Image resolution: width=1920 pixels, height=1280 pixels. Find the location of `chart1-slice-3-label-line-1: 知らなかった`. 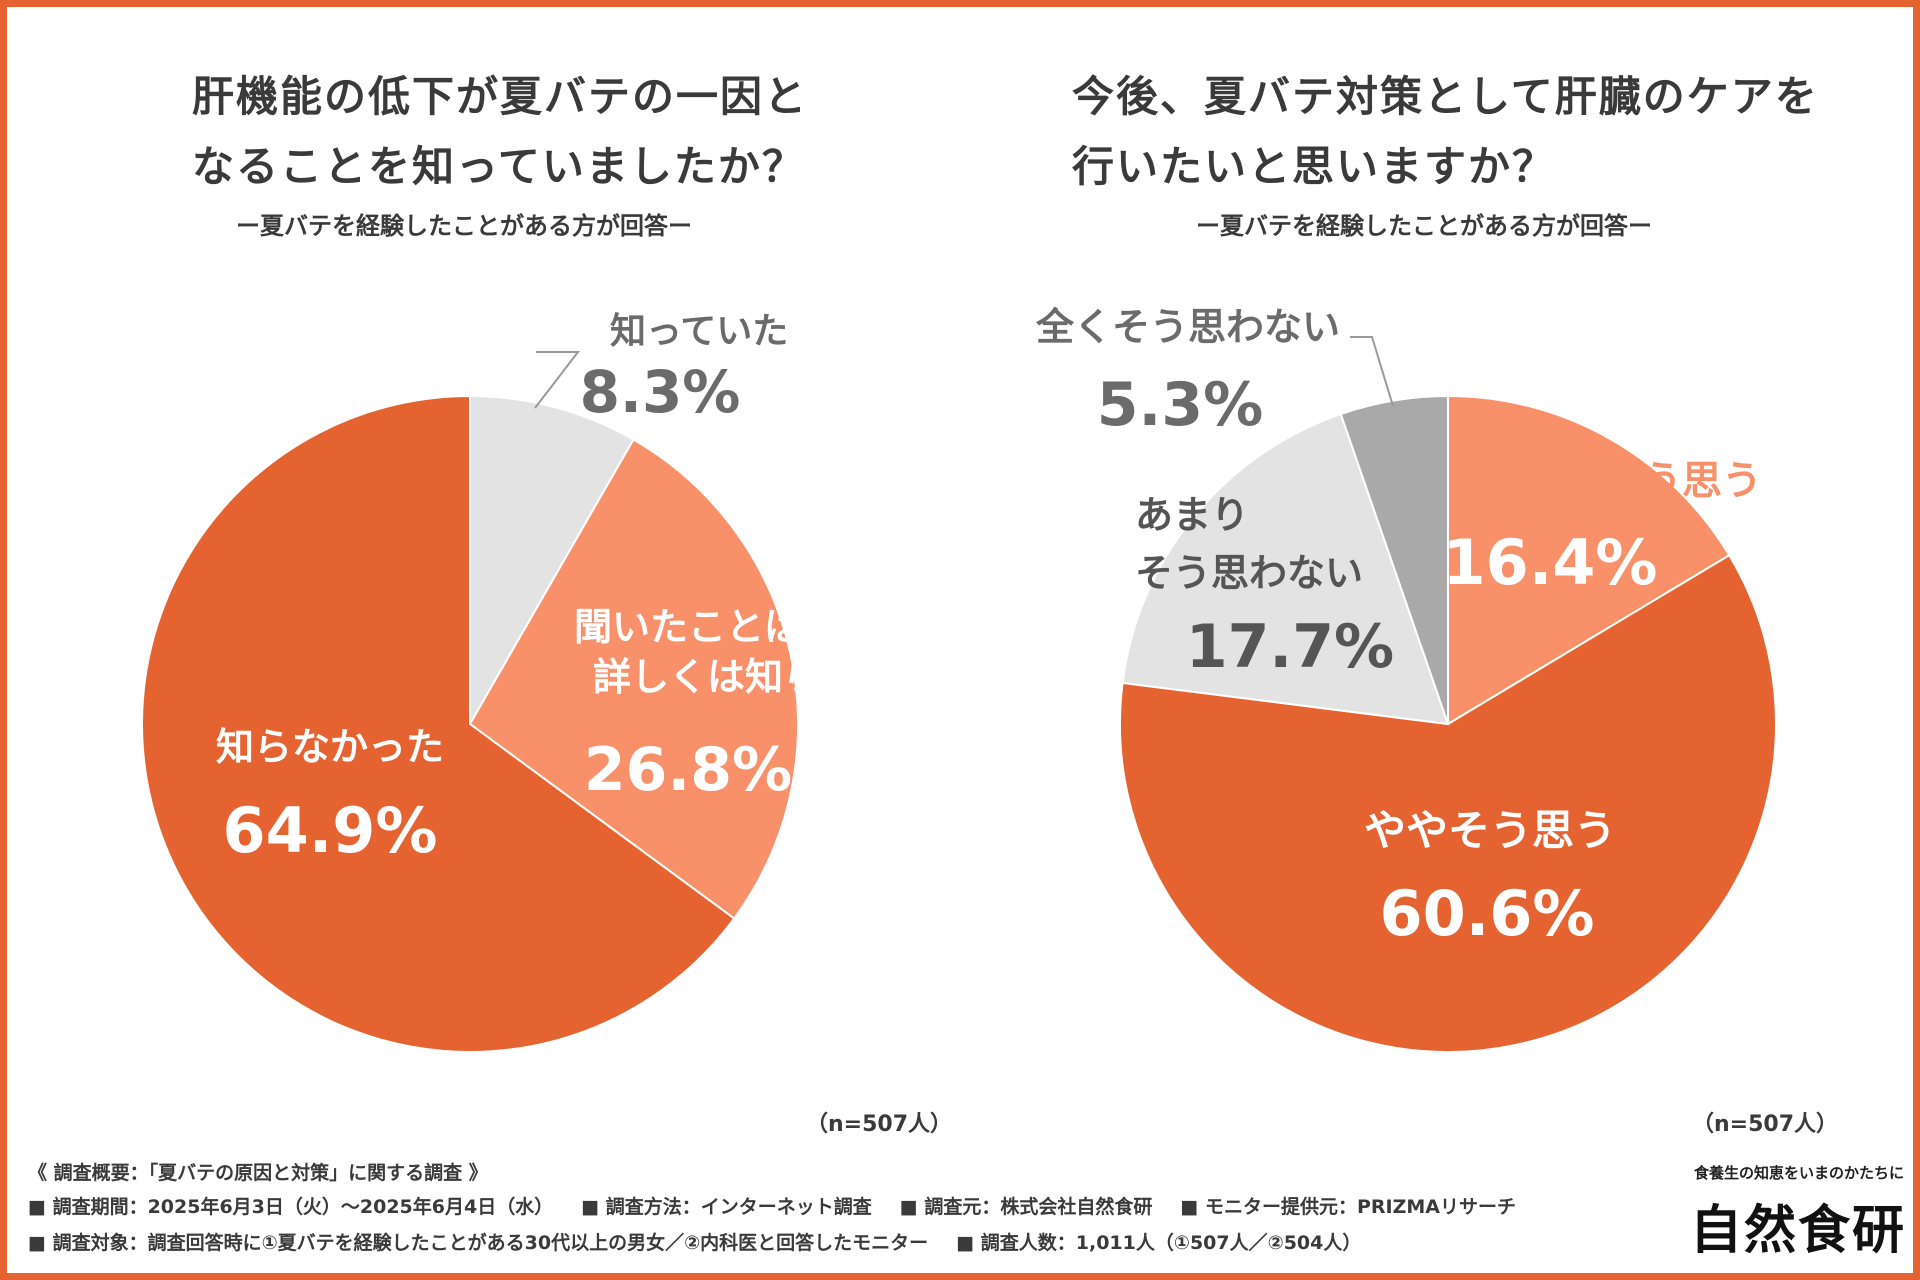

chart1-slice-3-label-line-1: 知らなかった is located at coordinates (330, 747).